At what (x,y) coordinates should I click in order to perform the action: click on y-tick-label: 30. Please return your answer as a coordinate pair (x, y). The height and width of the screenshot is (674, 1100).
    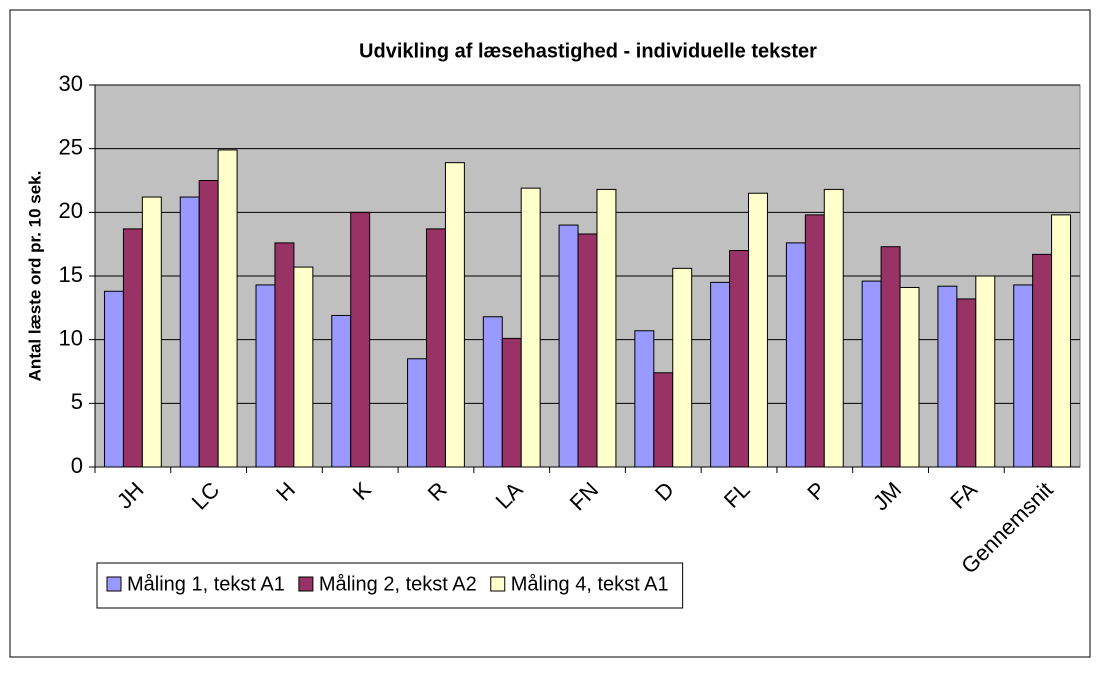
    Looking at the image, I should click on (71, 83).